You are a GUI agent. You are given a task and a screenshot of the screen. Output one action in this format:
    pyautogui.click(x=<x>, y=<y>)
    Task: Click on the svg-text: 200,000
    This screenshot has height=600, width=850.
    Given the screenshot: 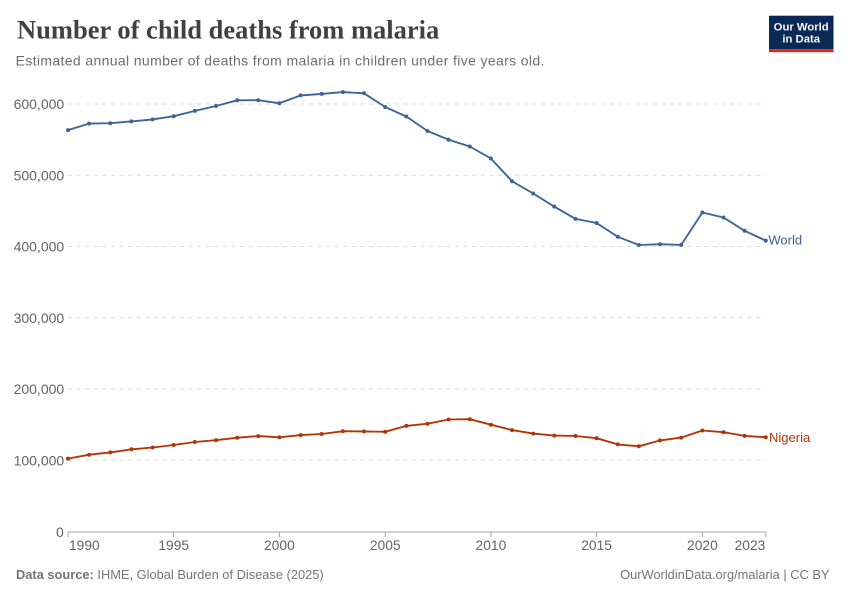 What is the action you would take?
    pyautogui.click(x=39, y=389)
    